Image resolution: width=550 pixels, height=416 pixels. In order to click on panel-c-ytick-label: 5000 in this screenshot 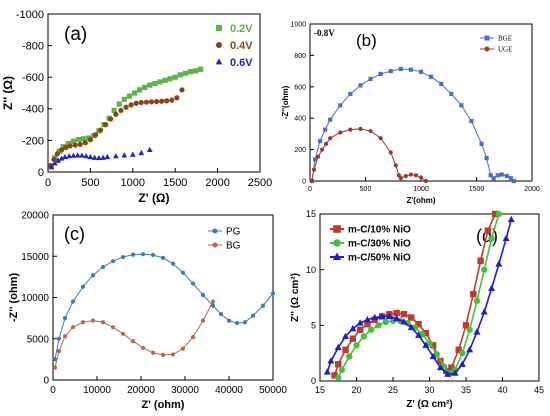, I will do `click(38, 339)`.